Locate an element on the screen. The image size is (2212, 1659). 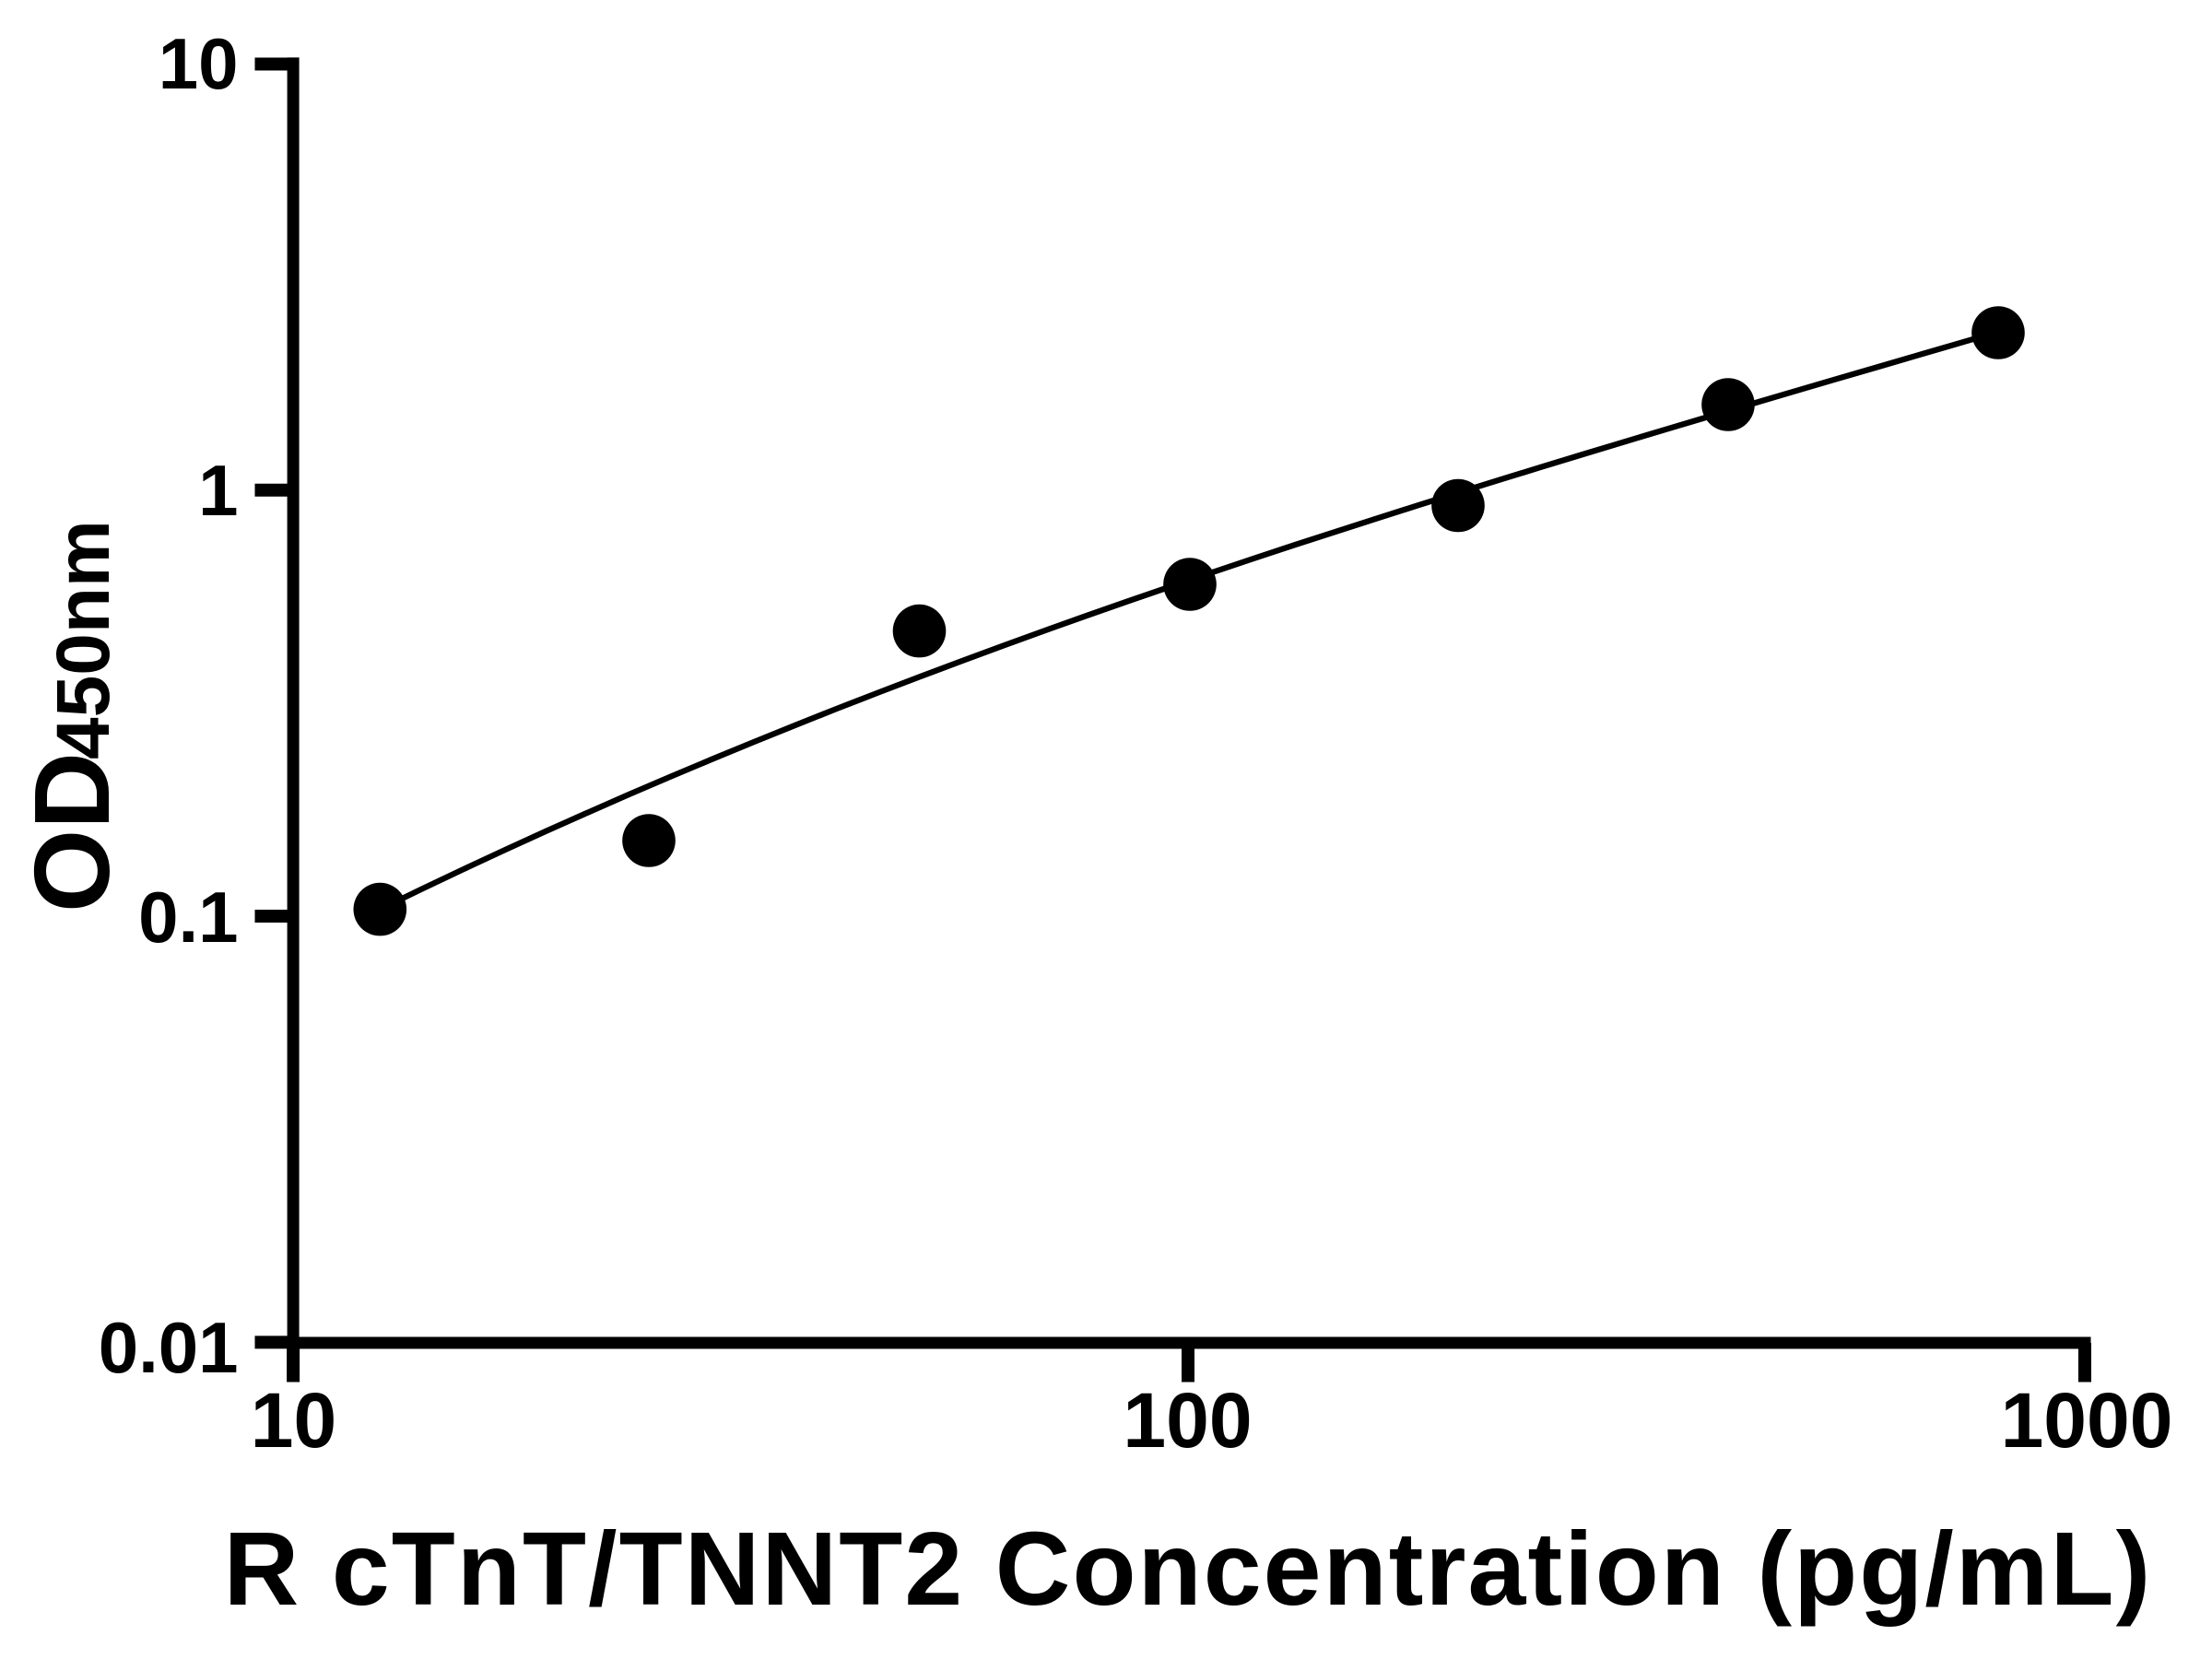
svg-text: 1000 is located at coordinates (2087, 1420).